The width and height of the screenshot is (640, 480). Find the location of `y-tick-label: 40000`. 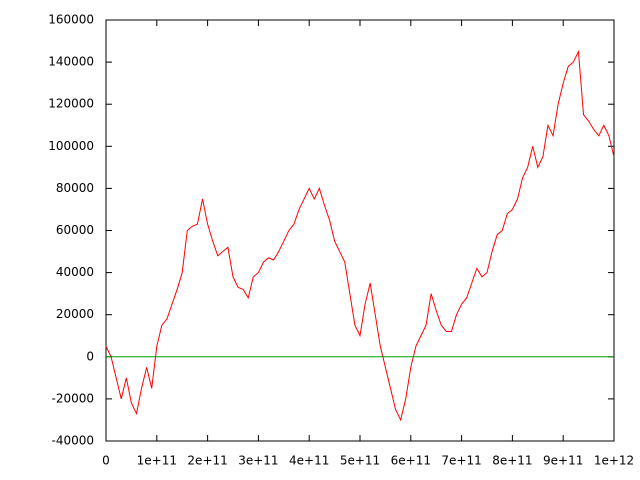

y-tick-label: 40000 is located at coordinates (75, 272).